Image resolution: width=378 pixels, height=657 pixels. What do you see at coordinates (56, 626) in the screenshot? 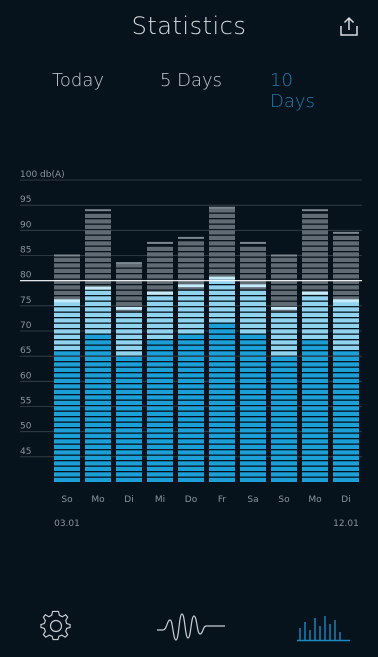
I see `settings-gear-icon` at bounding box center [56, 626].